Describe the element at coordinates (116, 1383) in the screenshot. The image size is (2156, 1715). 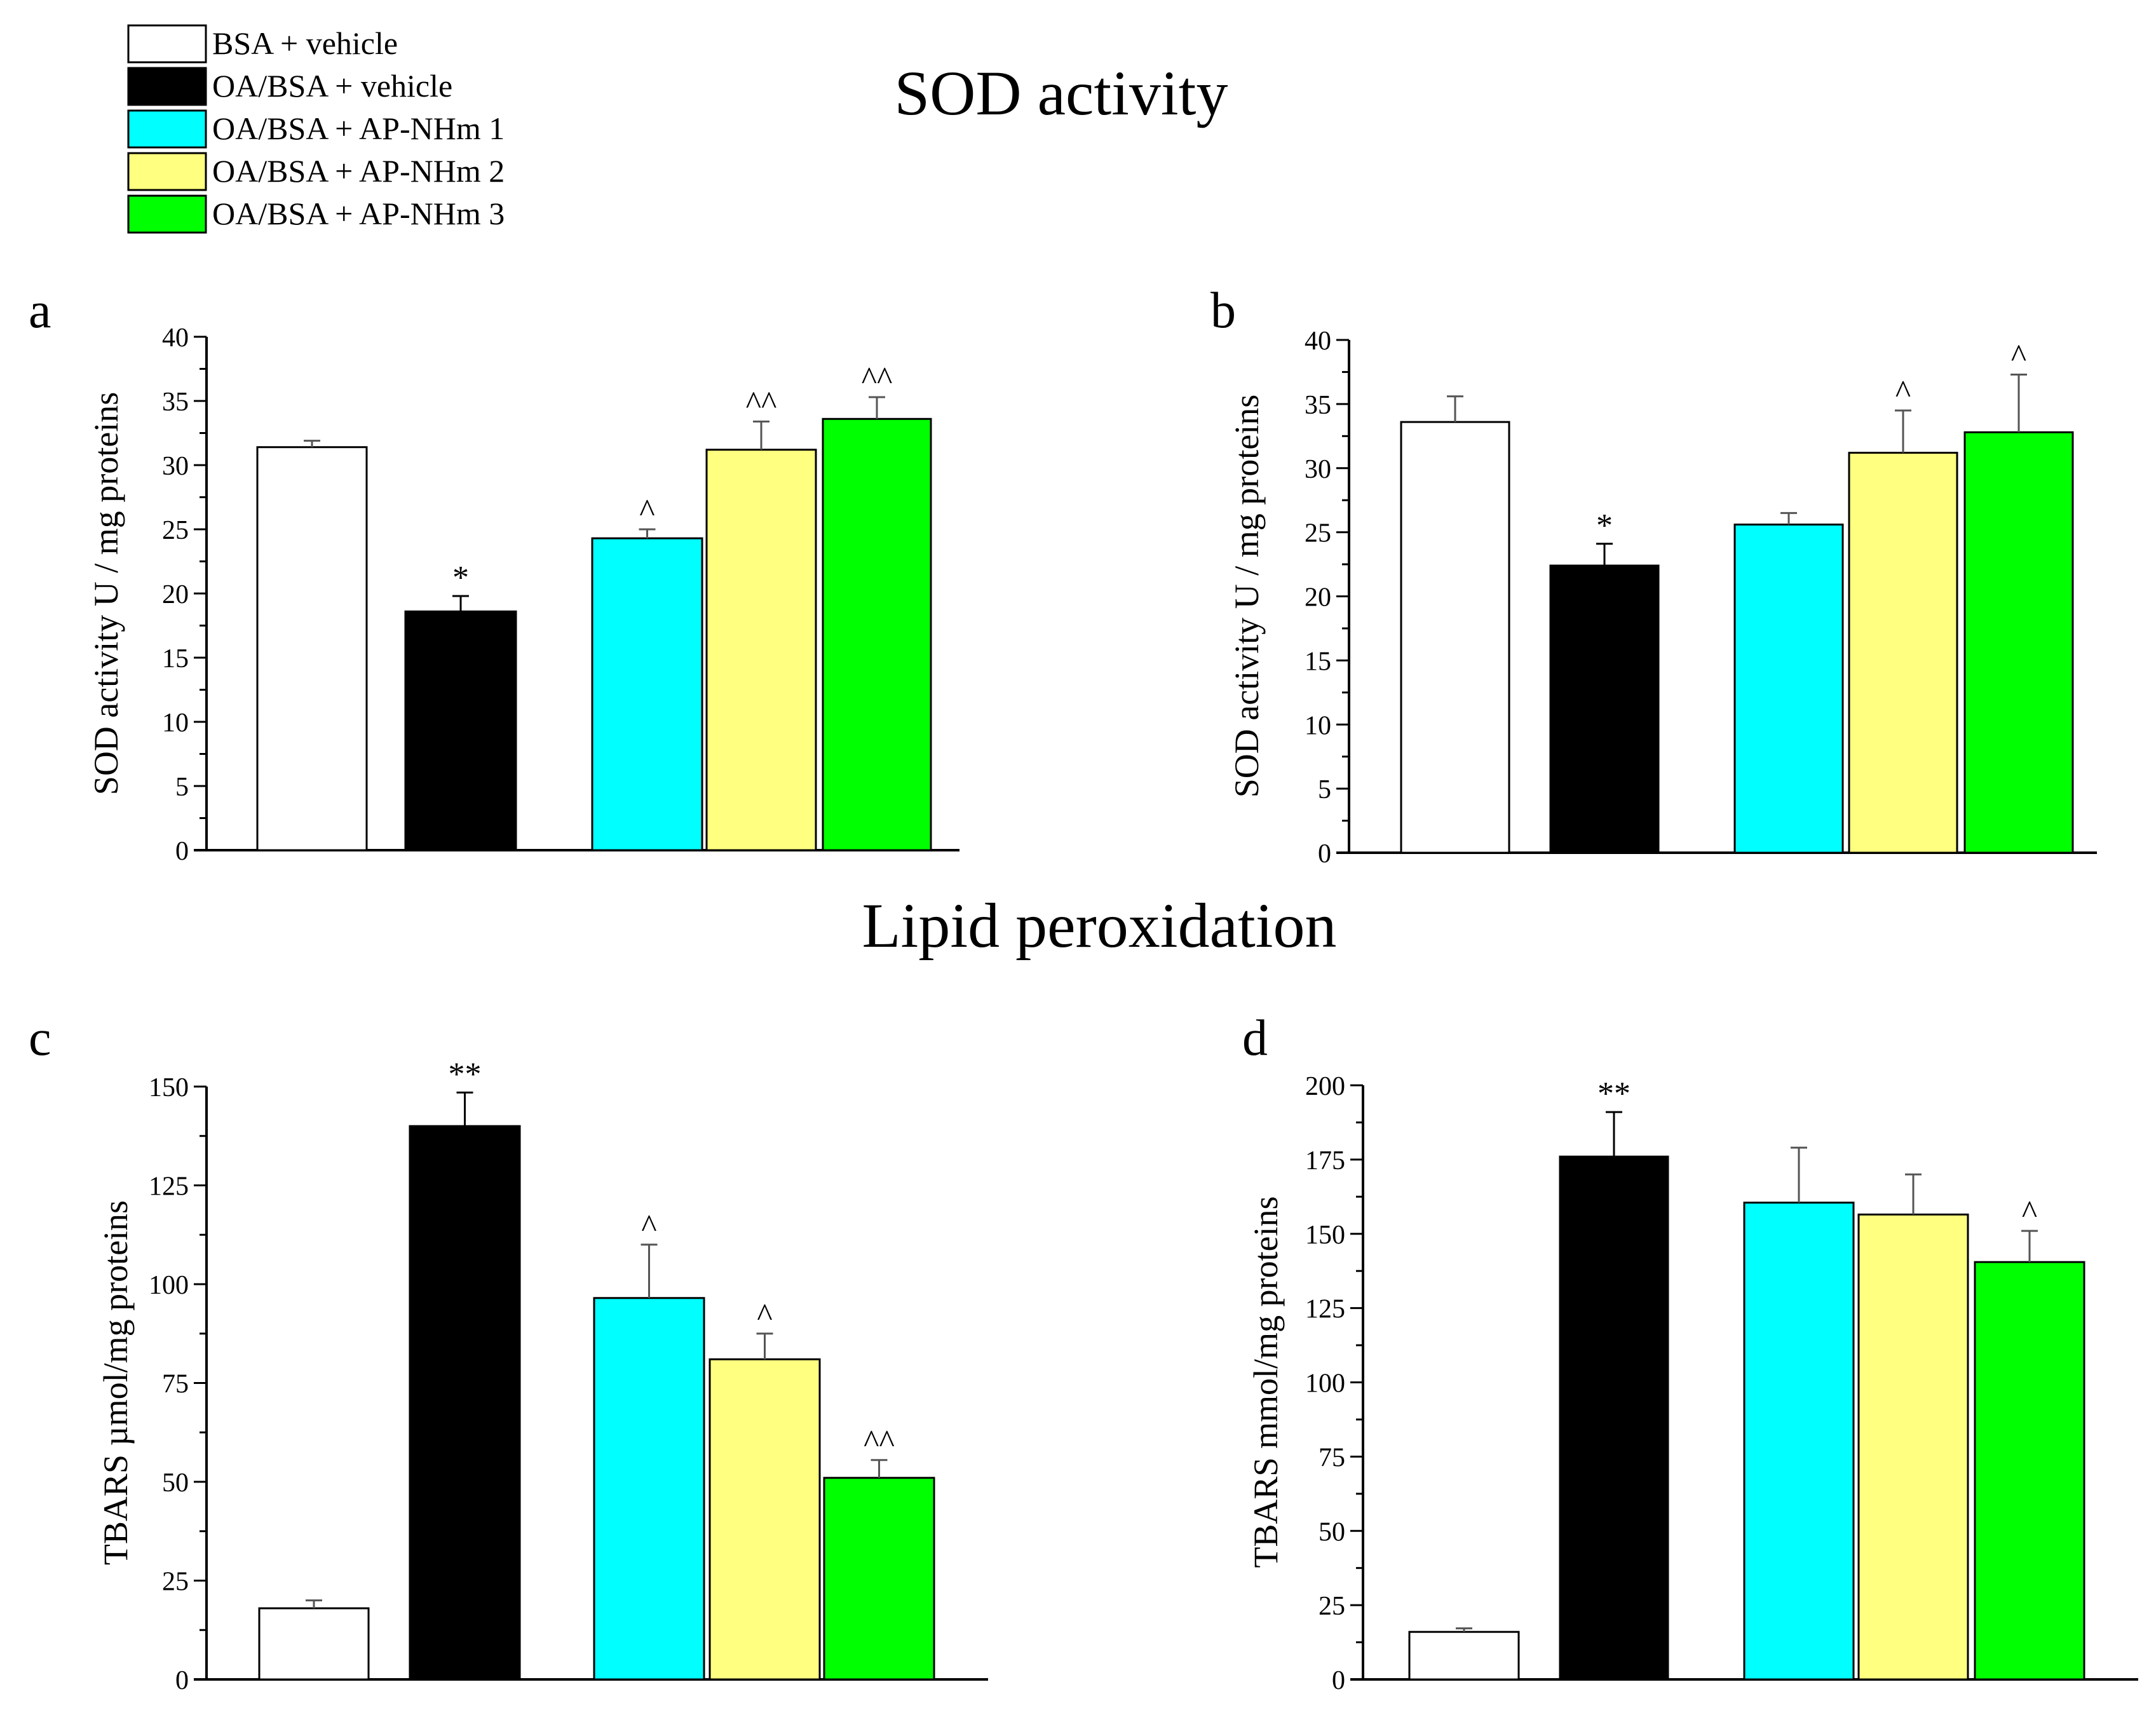
I see `y-axis-label: TBARS µmol/mg proteins` at that location.